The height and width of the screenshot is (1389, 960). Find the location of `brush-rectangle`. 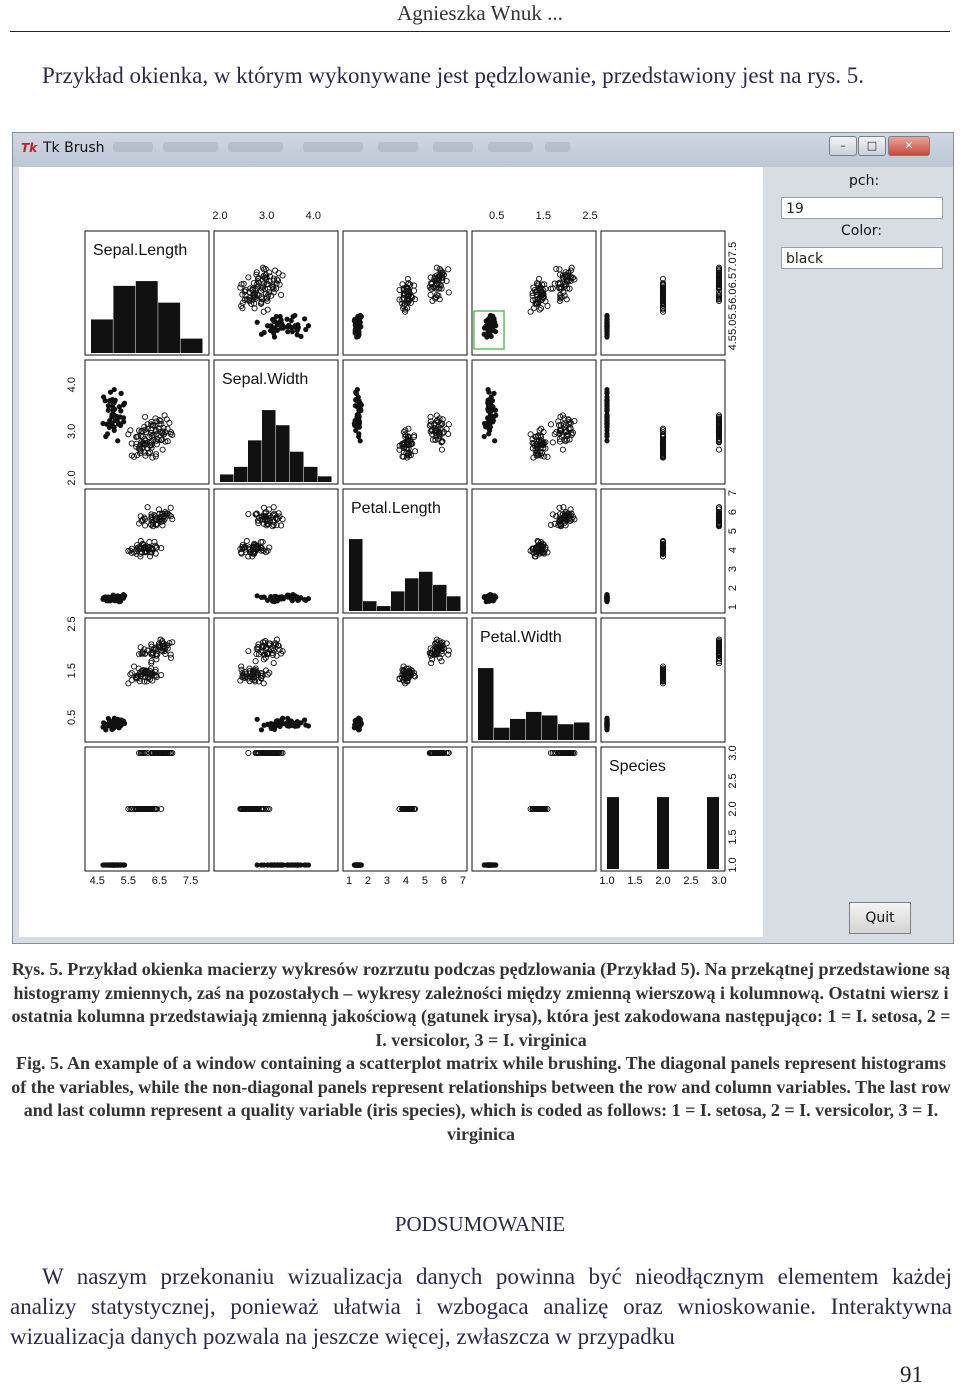

brush-rectangle is located at coordinates (489, 330).